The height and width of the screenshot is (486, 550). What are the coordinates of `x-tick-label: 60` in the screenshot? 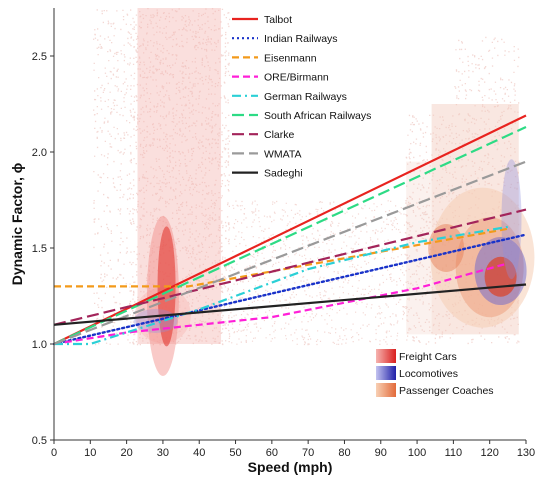 It's located at (272, 453).